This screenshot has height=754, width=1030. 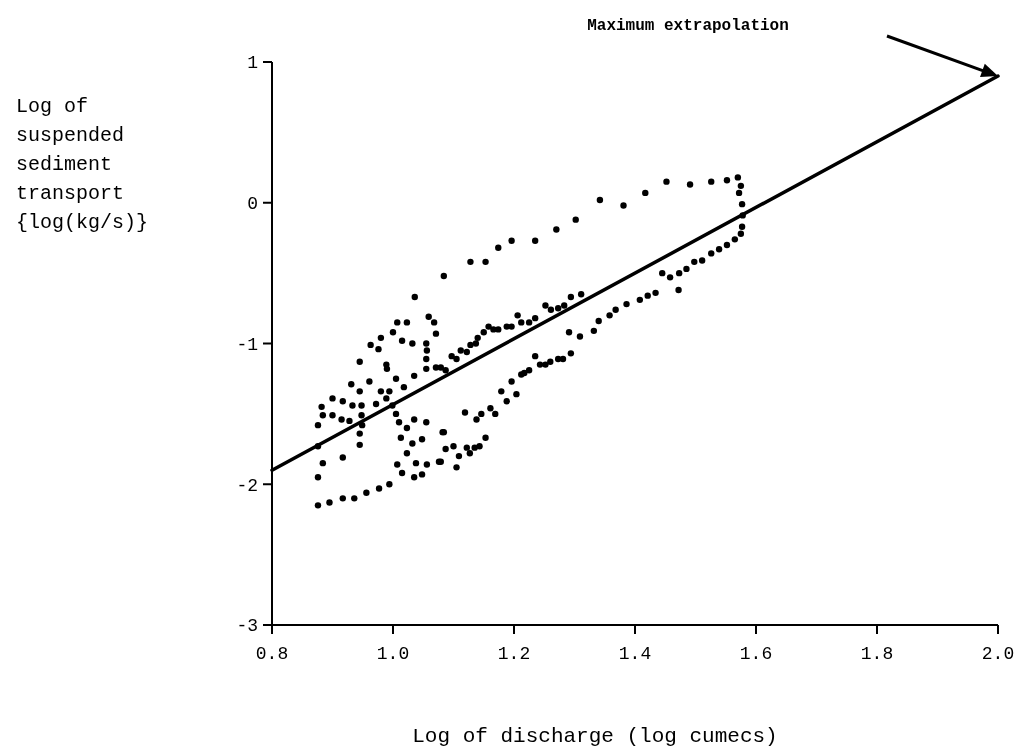 I want to click on x-tick-label: 1.4, so click(x=635, y=654).